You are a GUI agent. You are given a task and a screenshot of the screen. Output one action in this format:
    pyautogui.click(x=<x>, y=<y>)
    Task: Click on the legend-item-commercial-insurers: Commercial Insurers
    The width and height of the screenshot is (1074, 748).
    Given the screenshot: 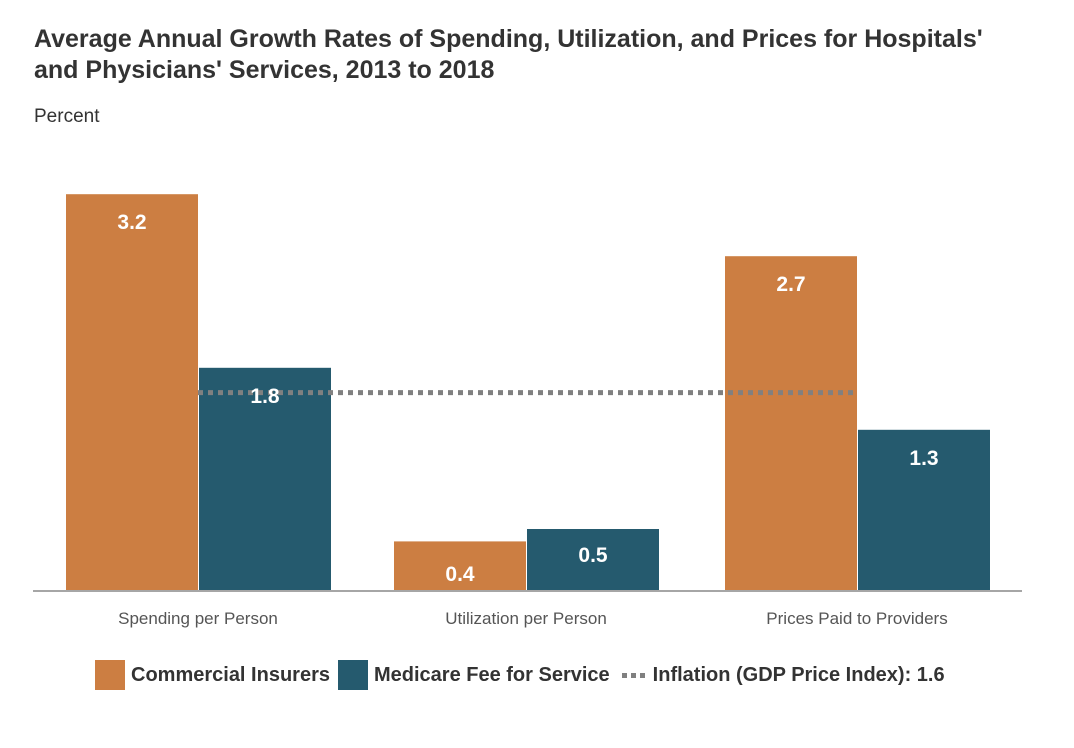 What is the action you would take?
    pyautogui.click(x=212, y=675)
    